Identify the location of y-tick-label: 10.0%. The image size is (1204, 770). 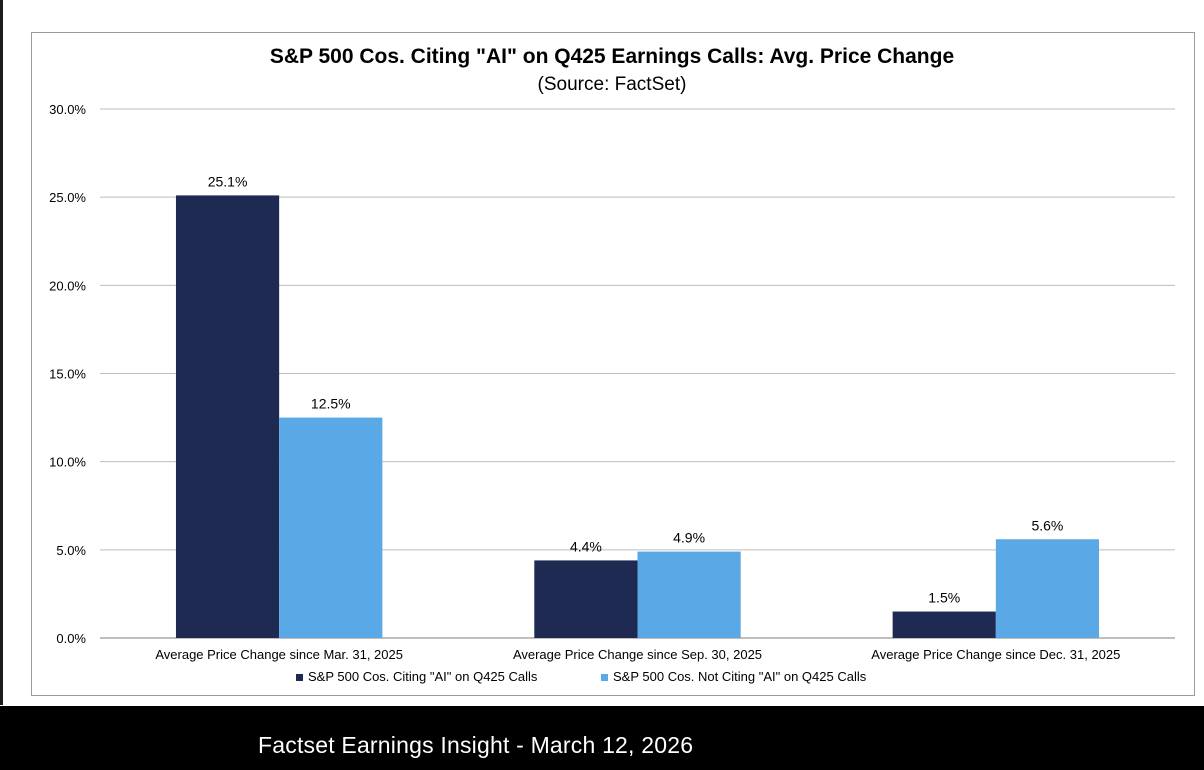
(67, 462).